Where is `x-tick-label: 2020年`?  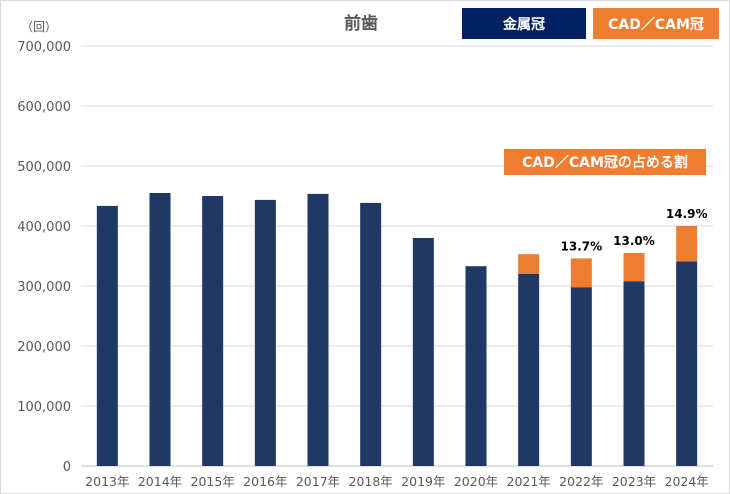 x-tick-label: 2020年 is located at coordinates (476, 481).